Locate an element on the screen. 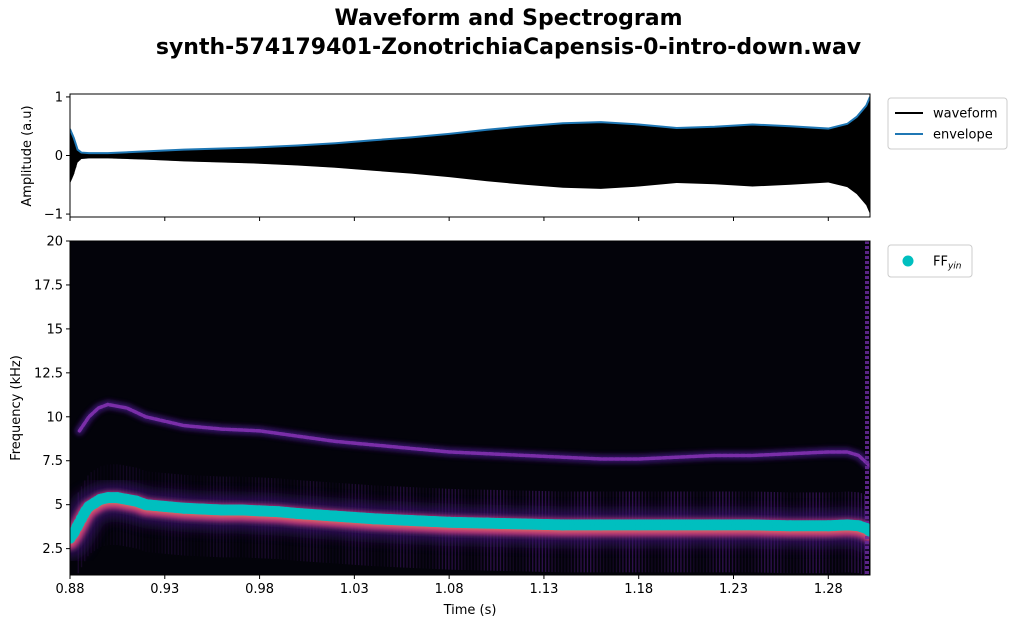 This screenshot has width=1017, height=627. spectrogram-ytick-label: 12.5 is located at coordinates (48, 373).